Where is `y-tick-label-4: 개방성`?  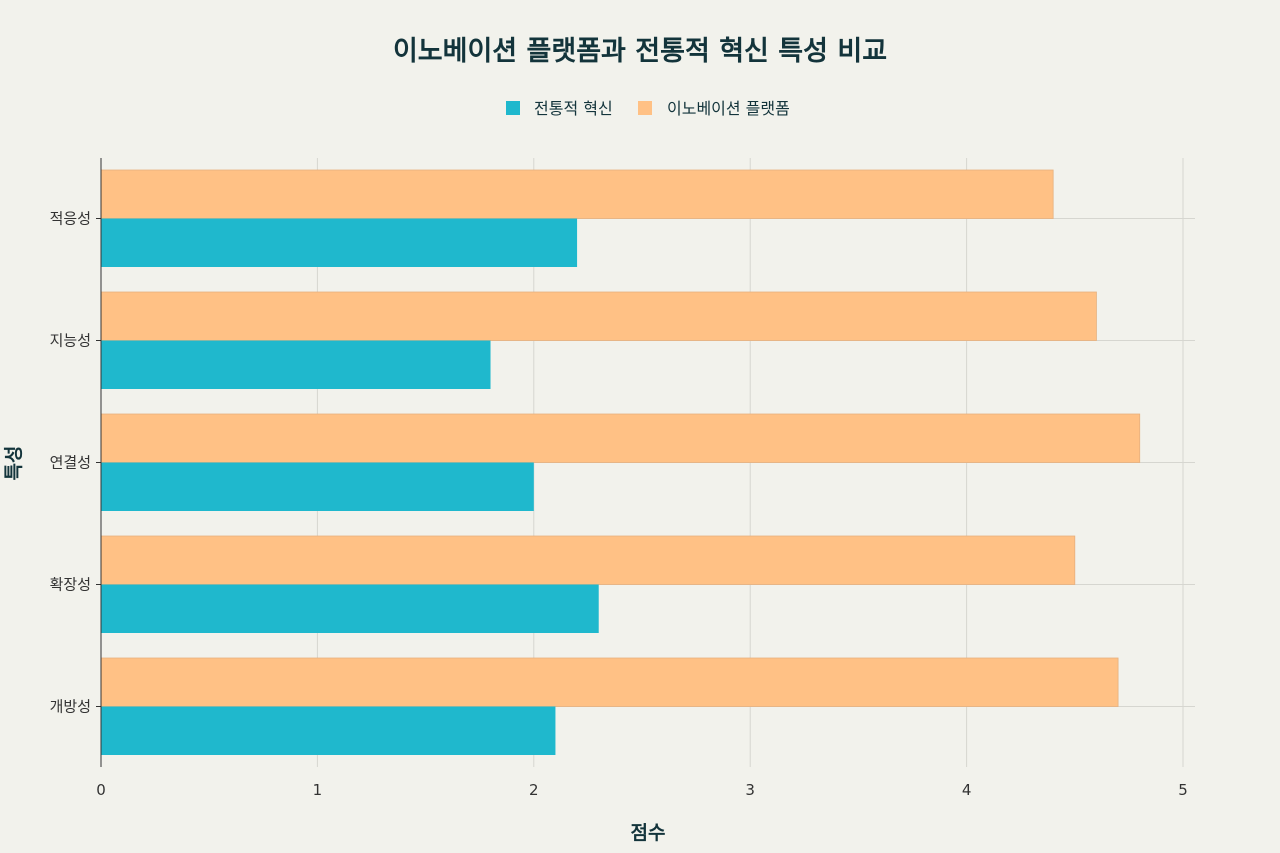 y-tick-label-4: 개방성 is located at coordinates (70, 707).